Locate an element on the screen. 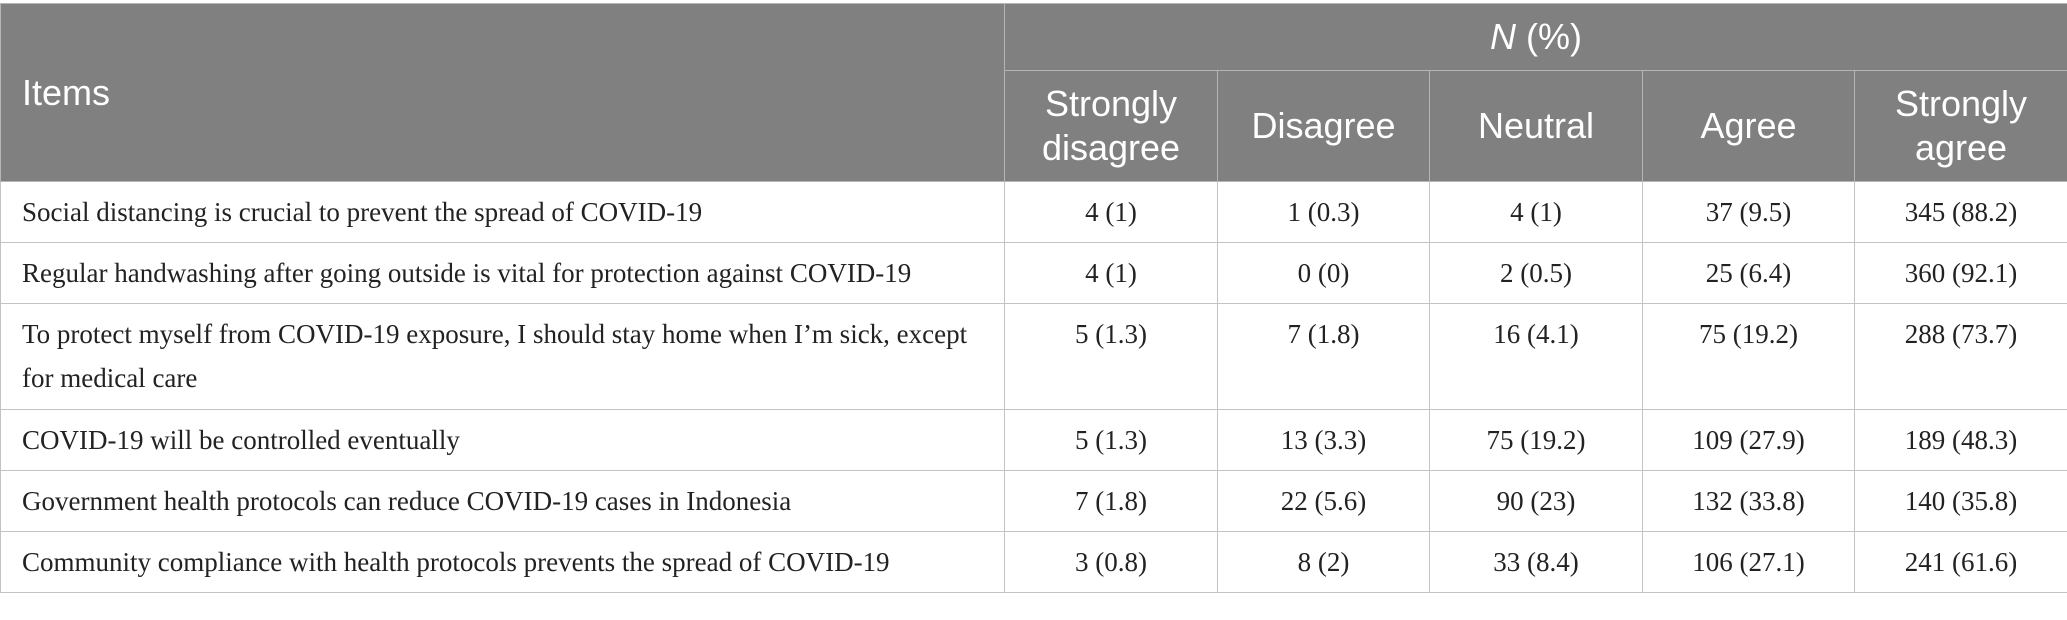 Image resolution: width=2067 pixels, height=620 pixels. value-cell: 25 (6.4) is located at coordinates (1748, 273).